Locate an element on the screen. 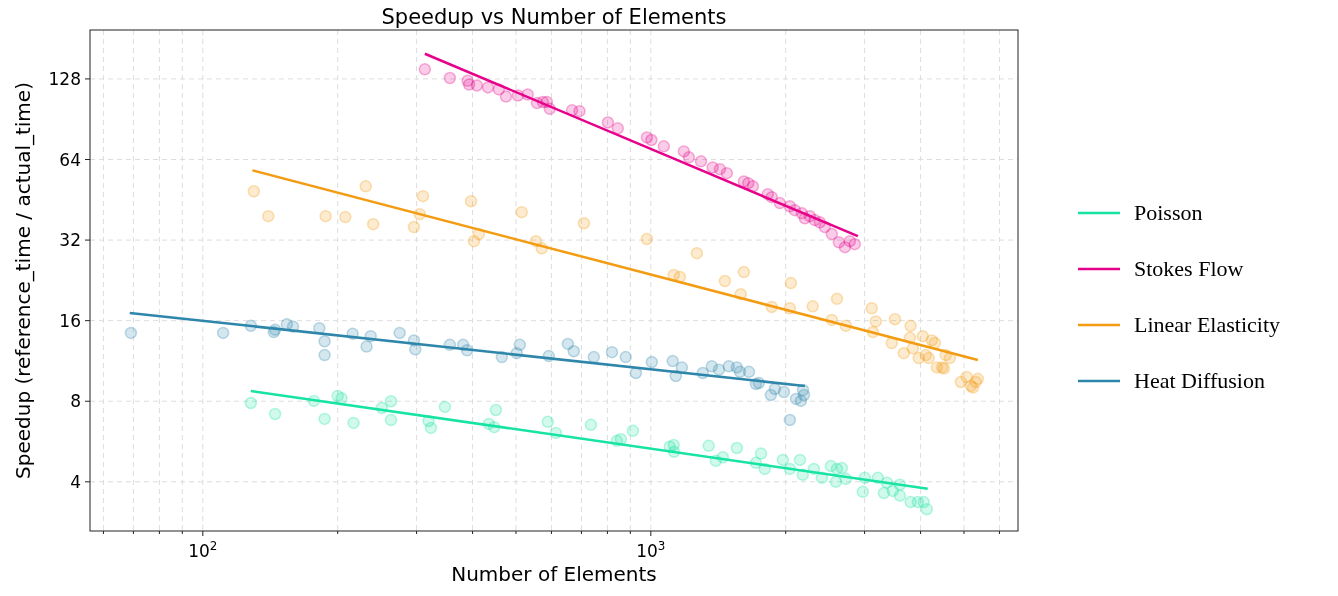  x-tick-label: 10$^{3}$ is located at coordinates (651, 550).